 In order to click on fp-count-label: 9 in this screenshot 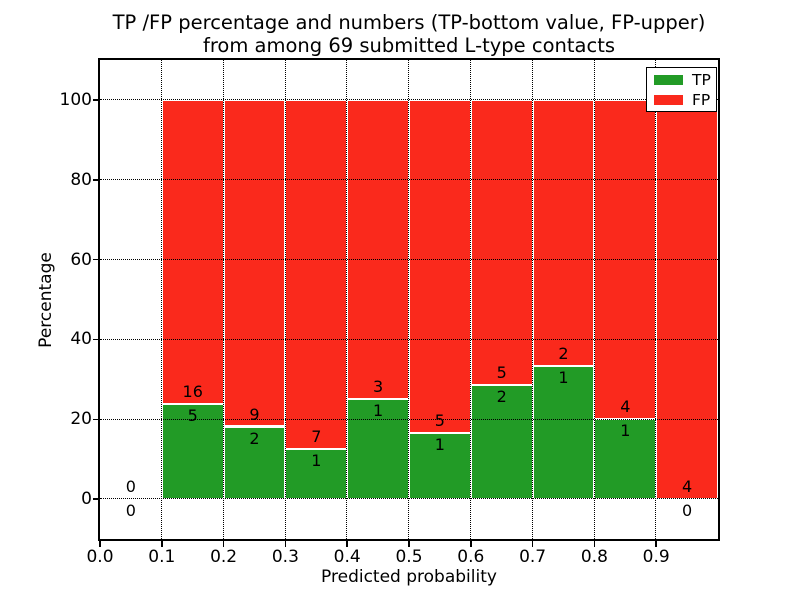, I will do `click(254, 414)`.